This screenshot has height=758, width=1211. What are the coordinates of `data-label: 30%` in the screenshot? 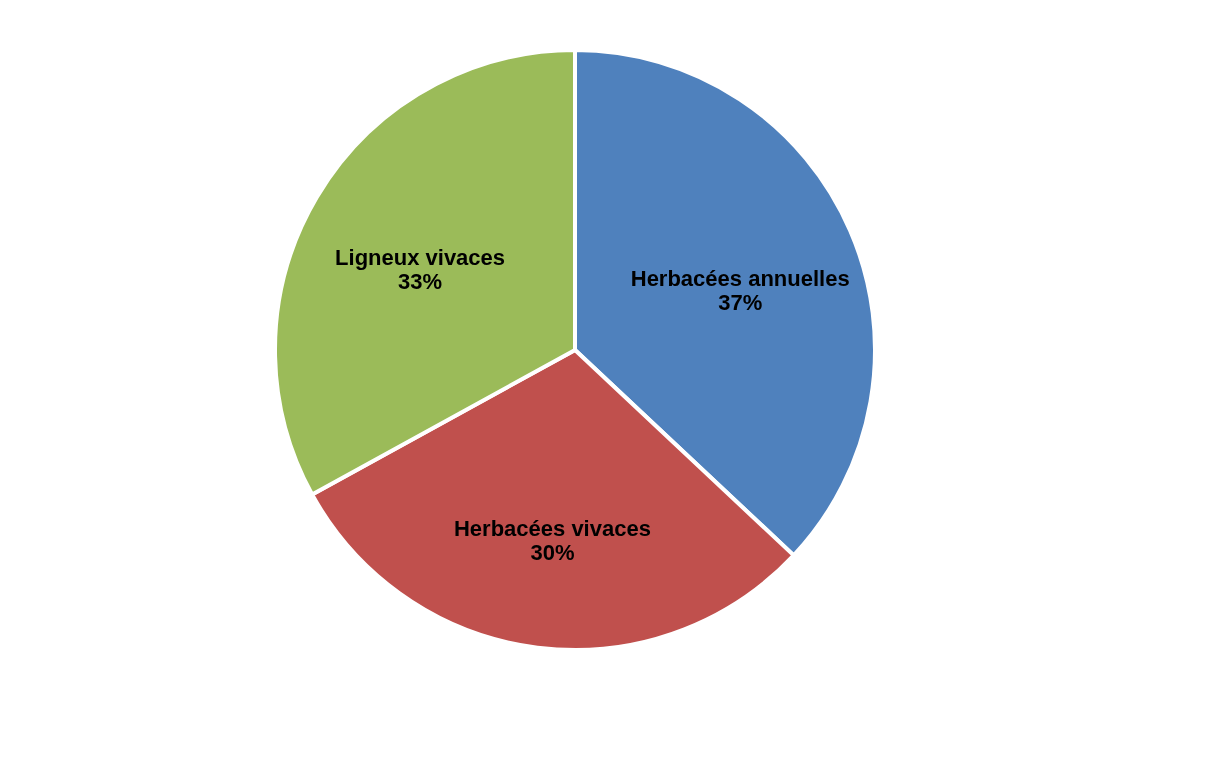 It's located at (552, 552).